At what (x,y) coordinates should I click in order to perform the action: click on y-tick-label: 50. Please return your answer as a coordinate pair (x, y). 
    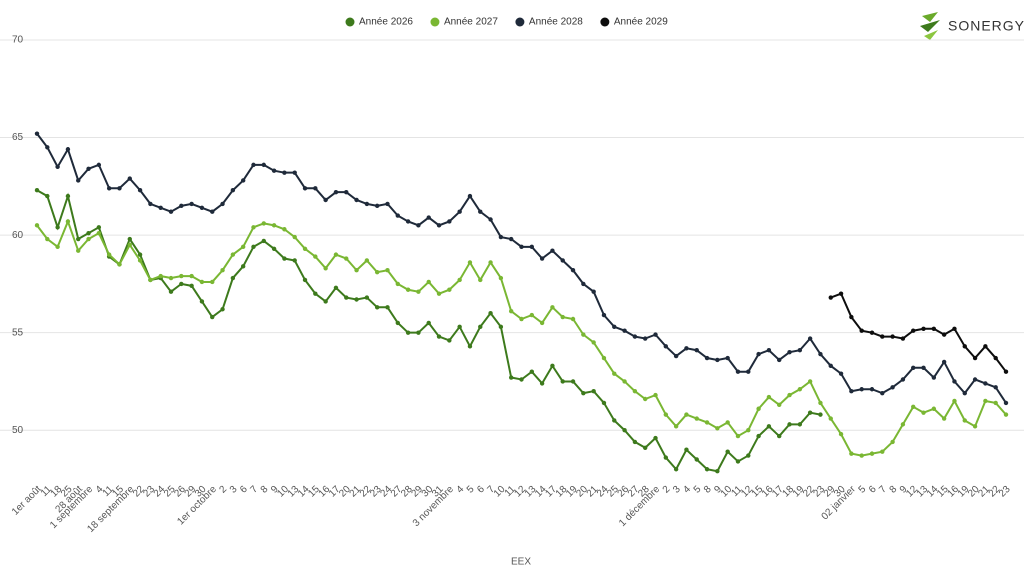
    Looking at the image, I should click on (18, 430).